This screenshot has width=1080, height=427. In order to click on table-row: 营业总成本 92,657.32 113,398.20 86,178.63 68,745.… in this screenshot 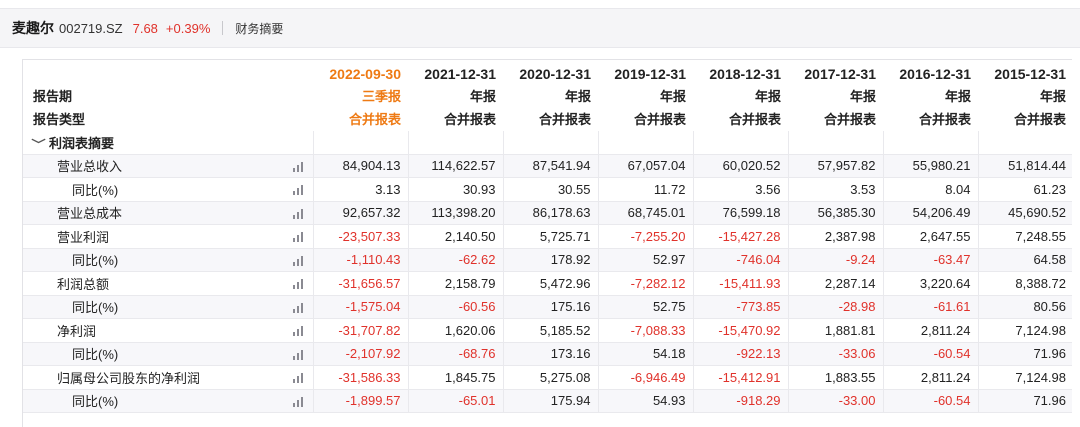, I will do `click(547, 213)`.